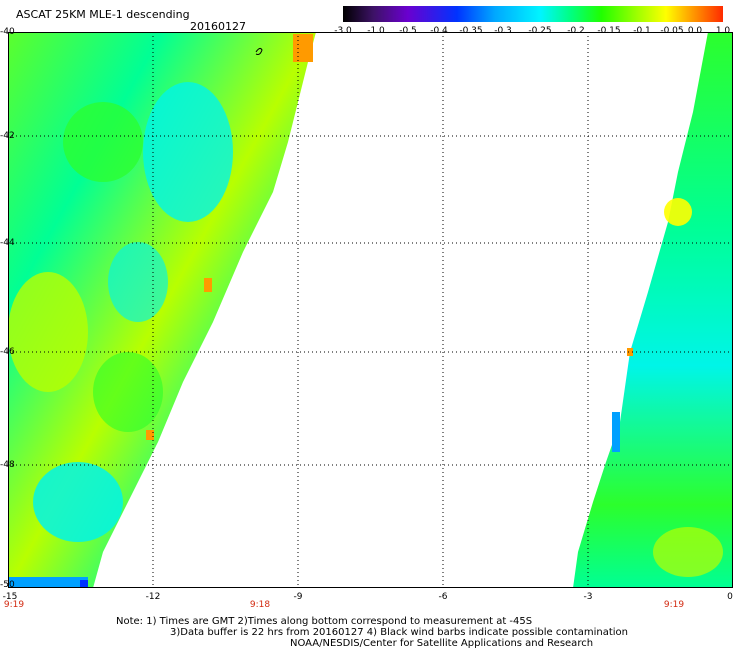 The width and height of the screenshot is (740, 650). I want to click on map-date: 20160127, so click(218, 26).